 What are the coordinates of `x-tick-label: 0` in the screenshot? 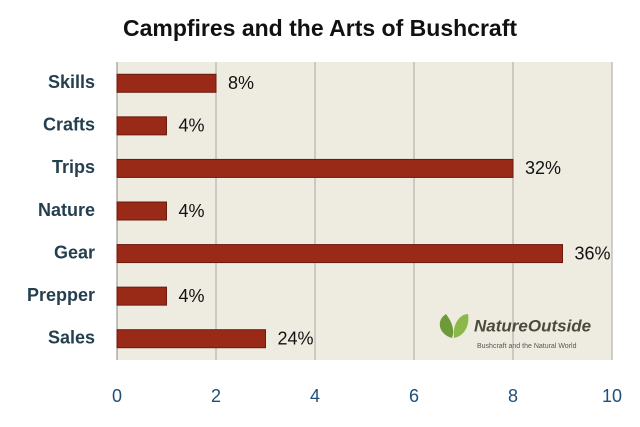 It's located at (117, 396).